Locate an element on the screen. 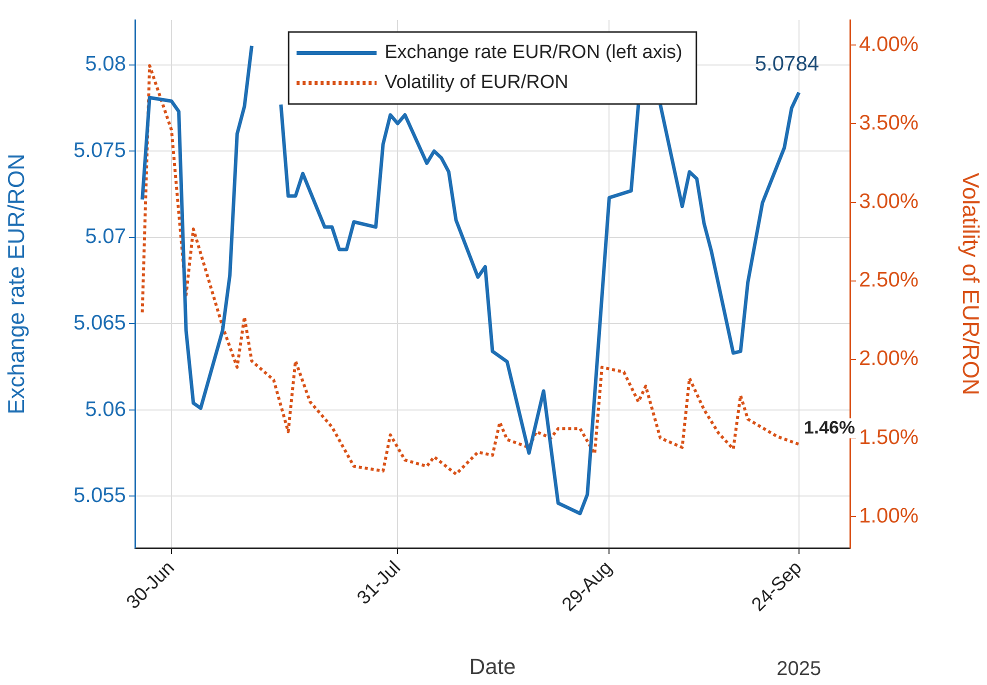 The height and width of the screenshot is (685, 987). y2-tick-label: 1.00% is located at coordinates (889, 516).